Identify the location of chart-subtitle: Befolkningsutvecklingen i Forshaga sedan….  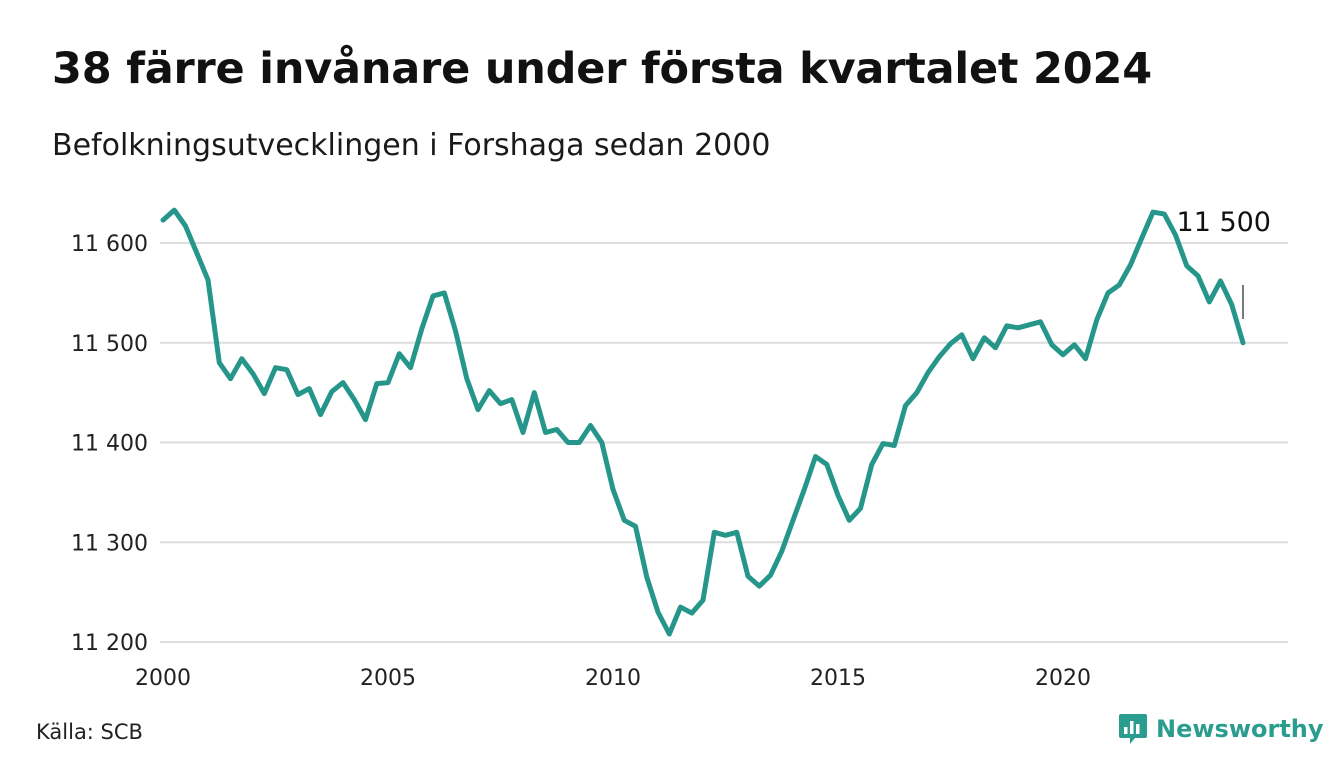
(411, 145).